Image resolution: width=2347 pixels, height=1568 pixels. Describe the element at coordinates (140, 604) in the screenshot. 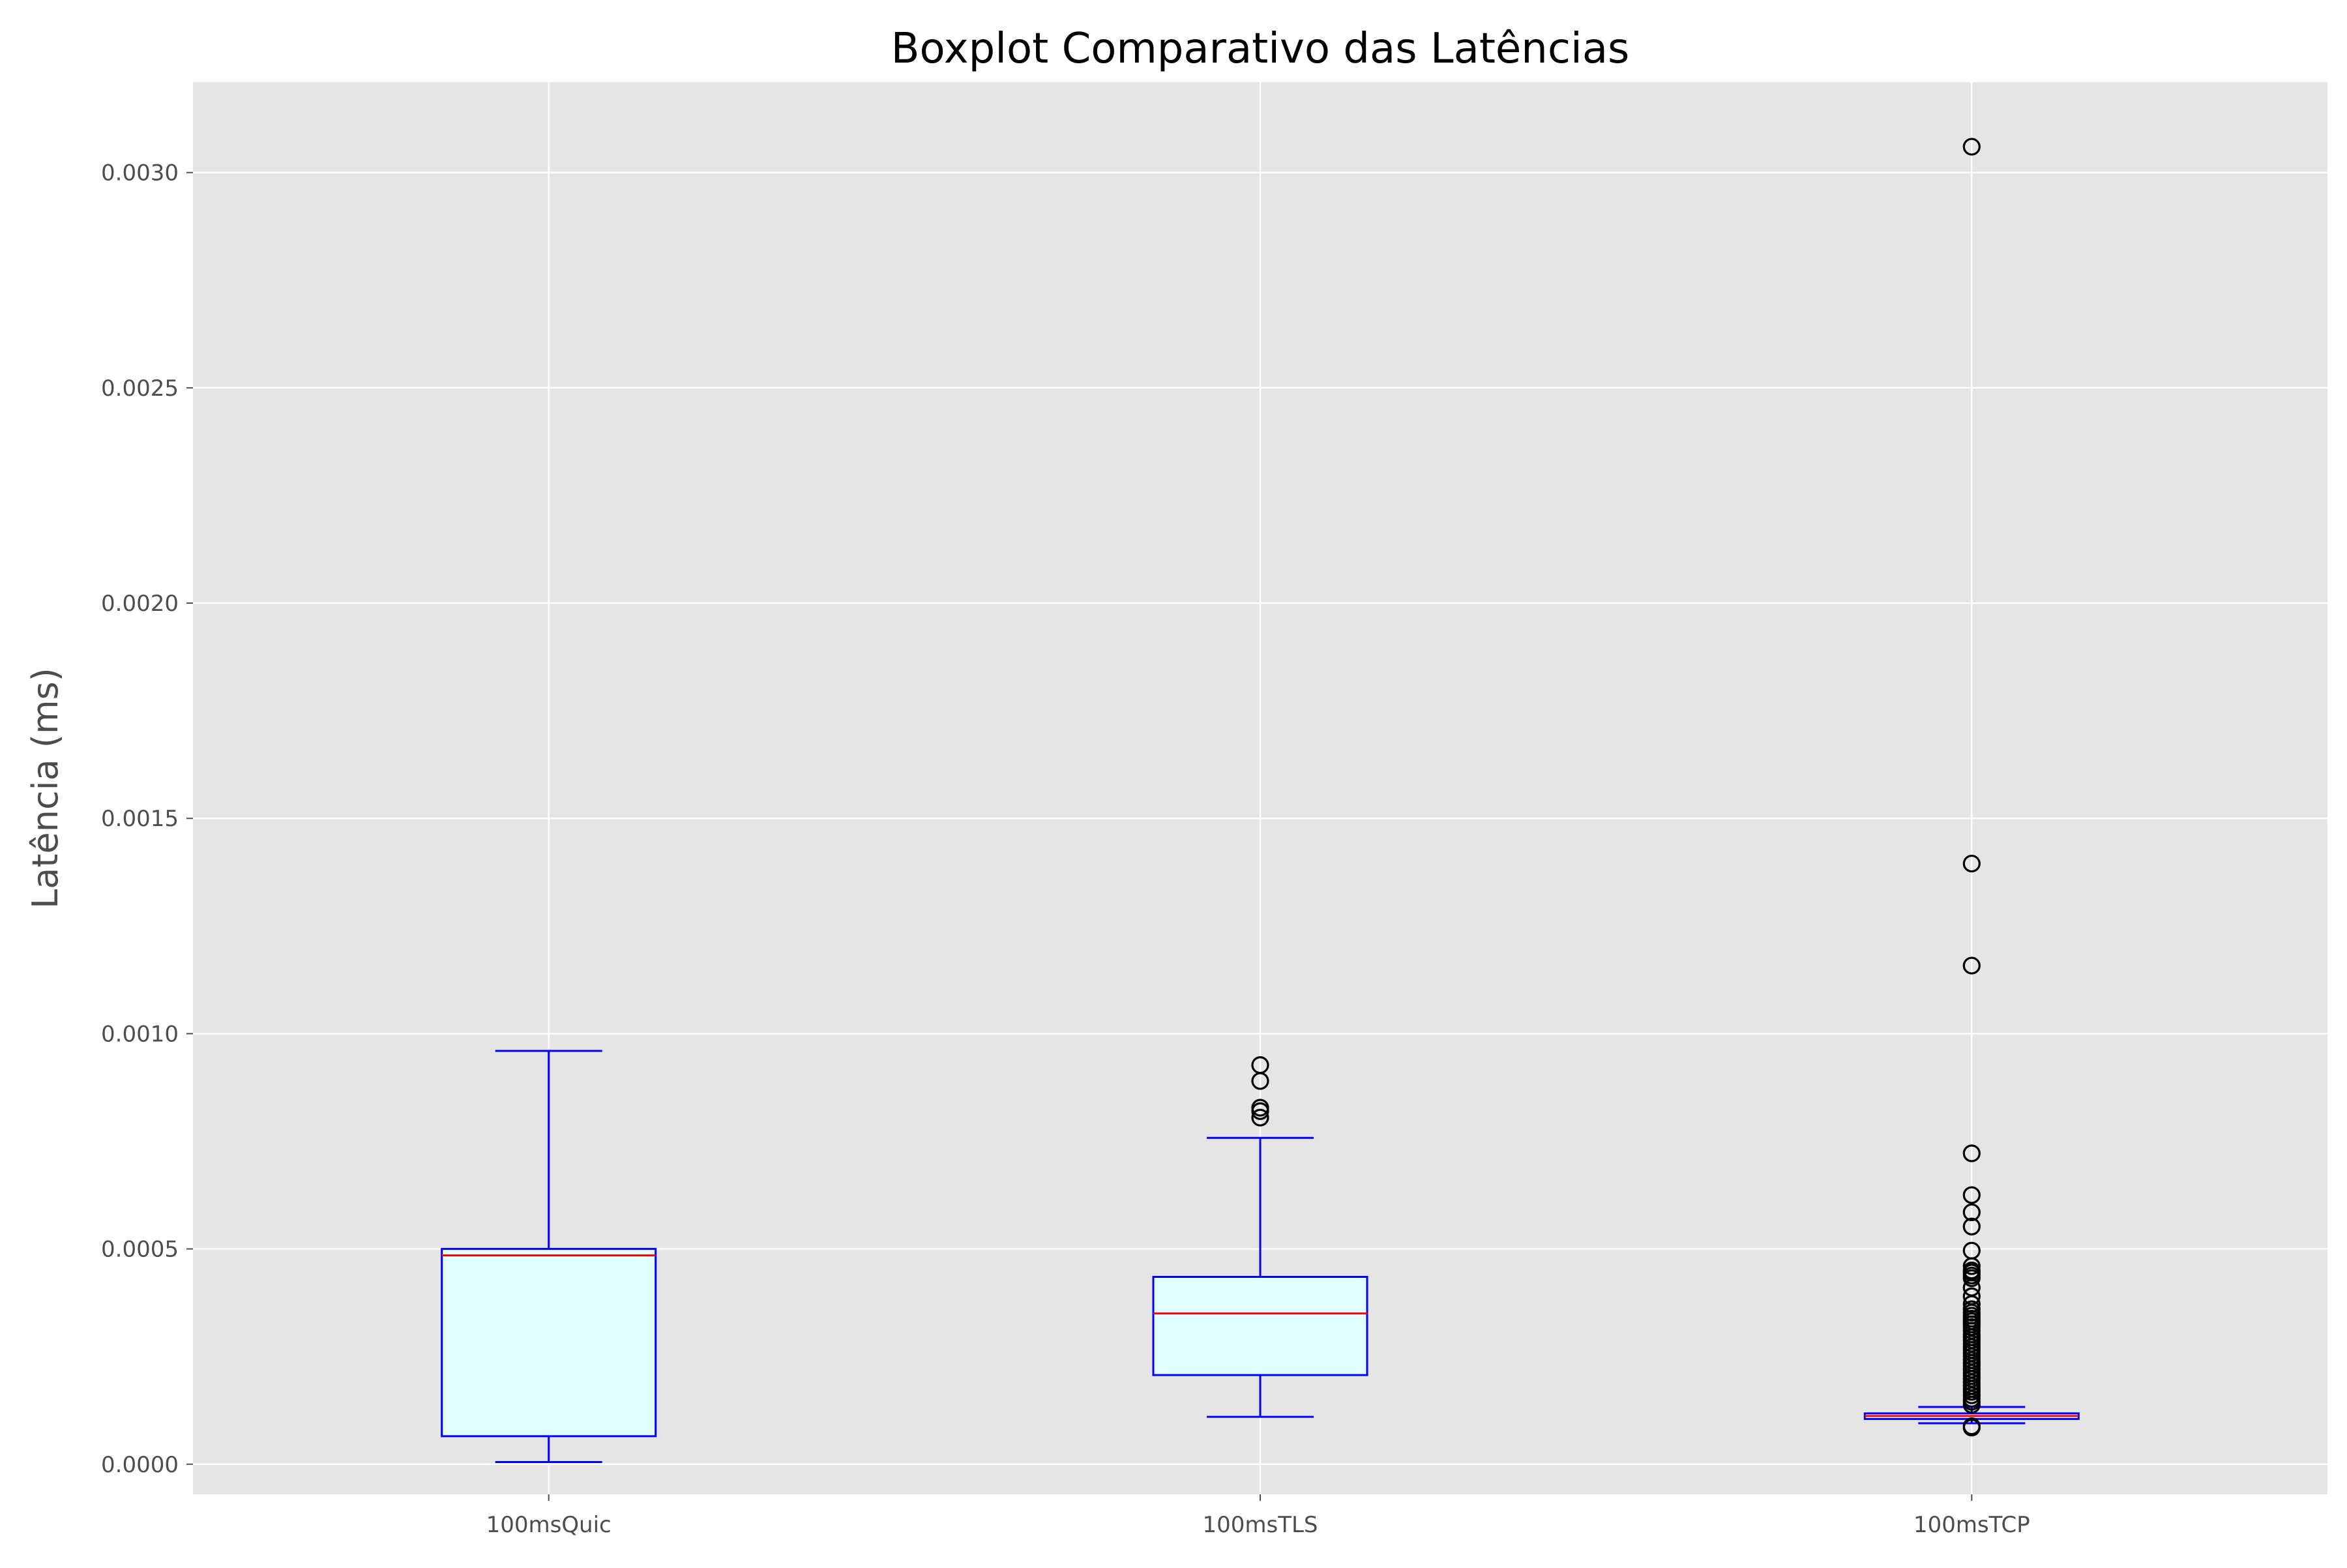

I see `y-tick-label: 0.0020` at that location.